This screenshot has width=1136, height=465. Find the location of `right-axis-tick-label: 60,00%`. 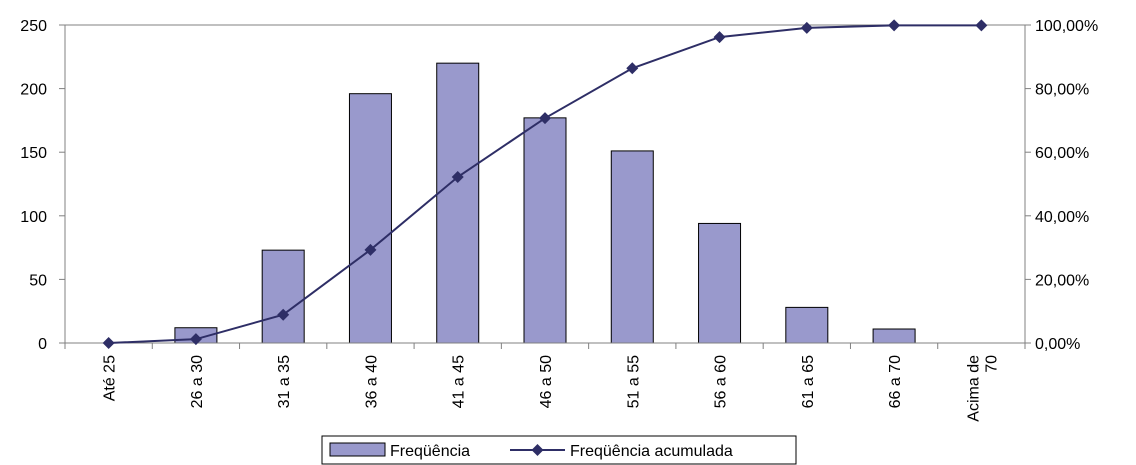

right-axis-tick-label: 60,00% is located at coordinates (1062, 153).